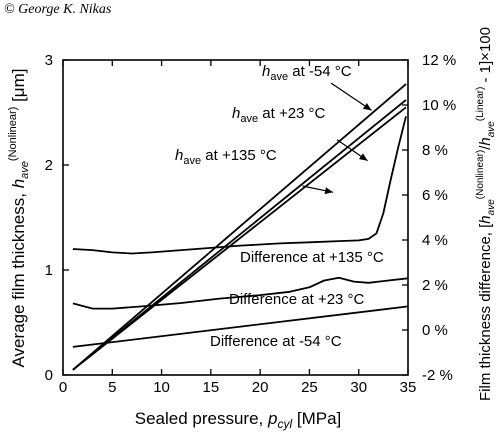 This screenshot has height=436, width=502. What do you see at coordinates (260, 387) in the screenshot?
I see `x-tick-label: 20` at bounding box center [260, 387].